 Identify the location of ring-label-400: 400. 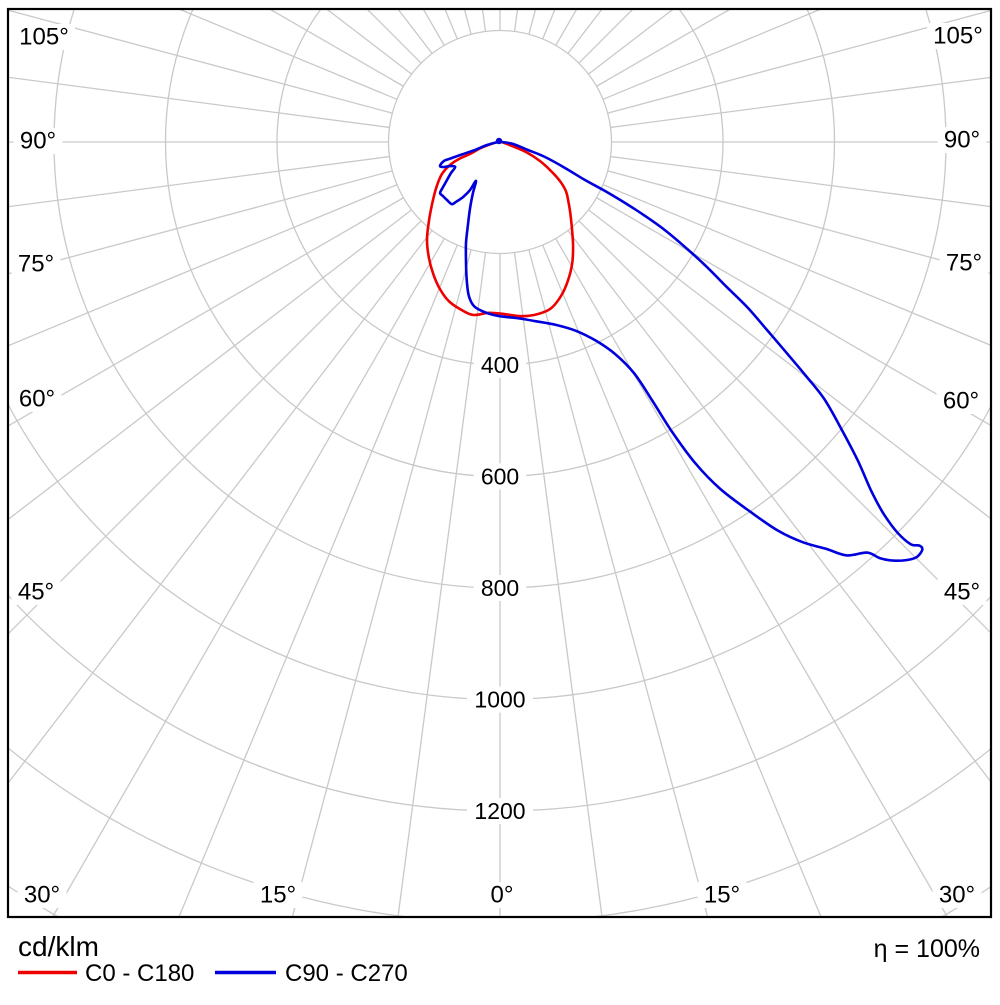
(500, 365).